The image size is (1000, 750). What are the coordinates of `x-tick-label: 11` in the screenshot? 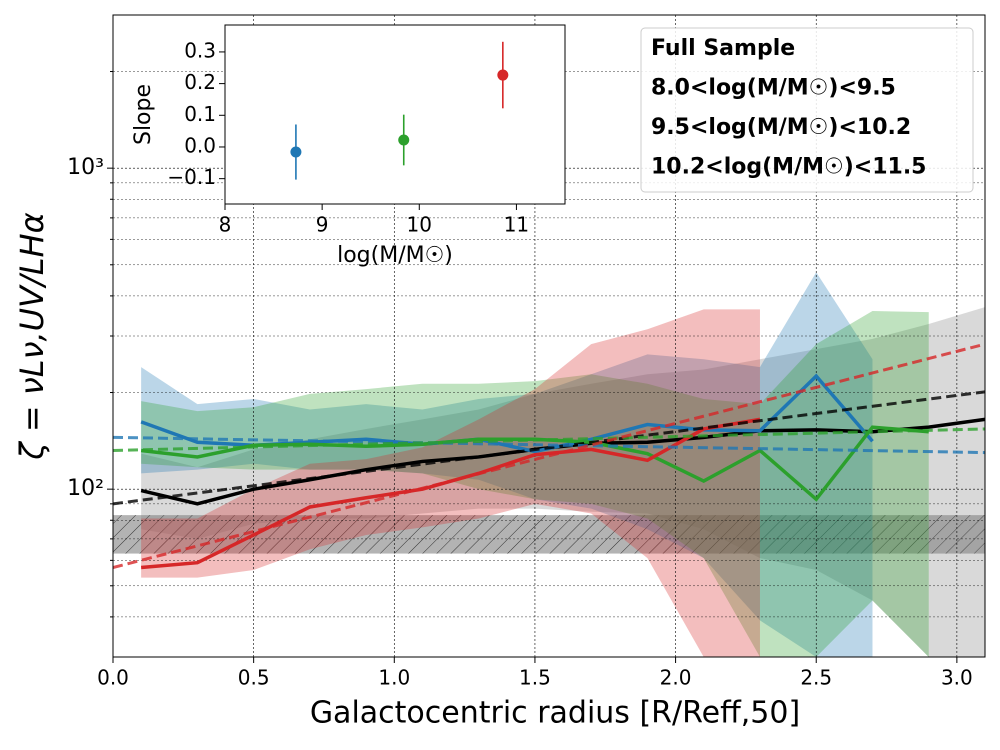 It's located at (516, 225).